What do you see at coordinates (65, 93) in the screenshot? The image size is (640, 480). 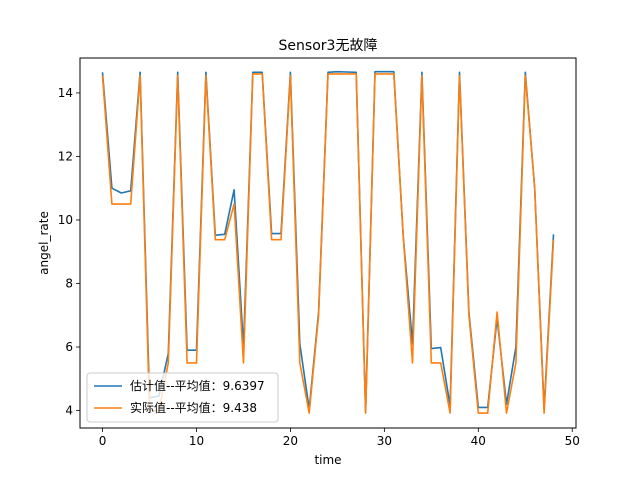 I see `y-tick-label: 14` at bounding box center [65, 93].